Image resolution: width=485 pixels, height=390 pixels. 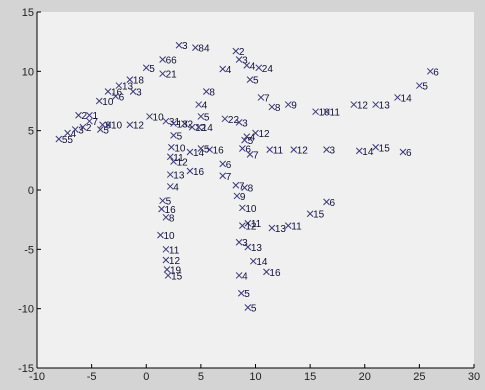 I want to click on x-tick-label: 20, so click(x=365, y=377).